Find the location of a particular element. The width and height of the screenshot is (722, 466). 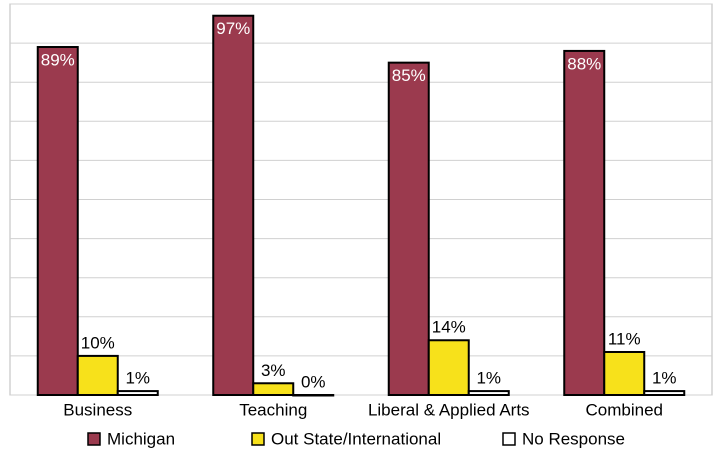

data-label: 3% is located at coordinates (273, 370).